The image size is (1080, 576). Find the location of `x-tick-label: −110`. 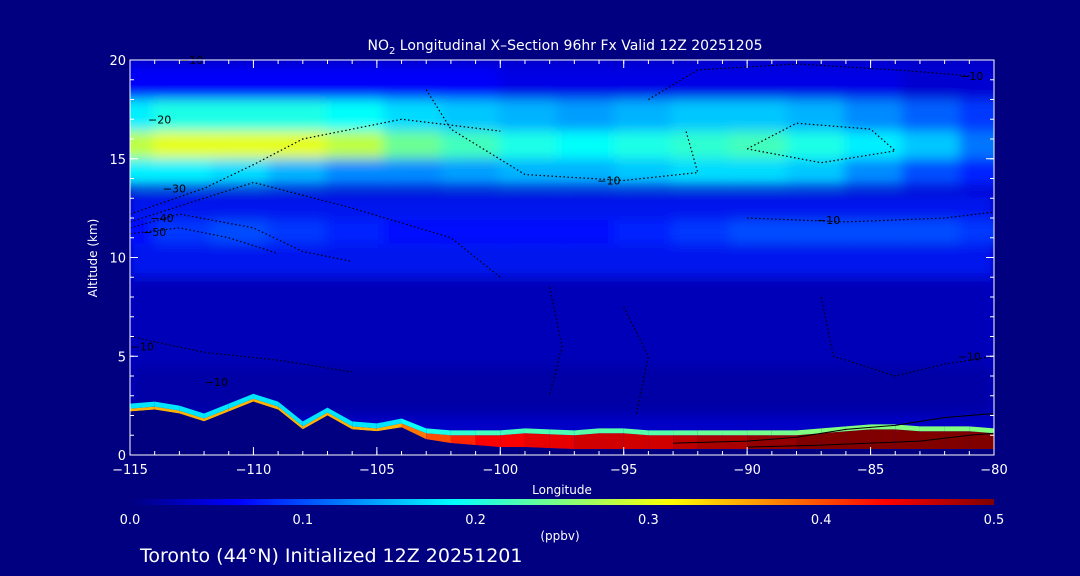

x-tick-label: −110 is located at coordinates (254, 470).